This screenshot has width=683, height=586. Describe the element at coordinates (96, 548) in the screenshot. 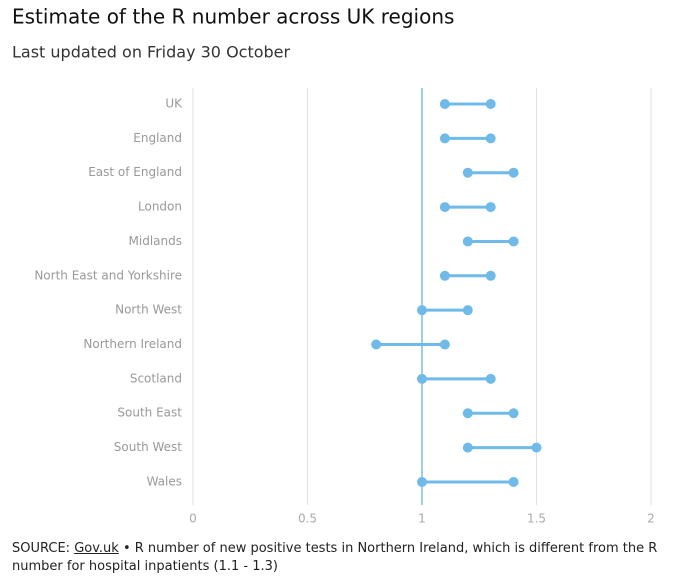

I see `source-link: Gov.uk` at that location.